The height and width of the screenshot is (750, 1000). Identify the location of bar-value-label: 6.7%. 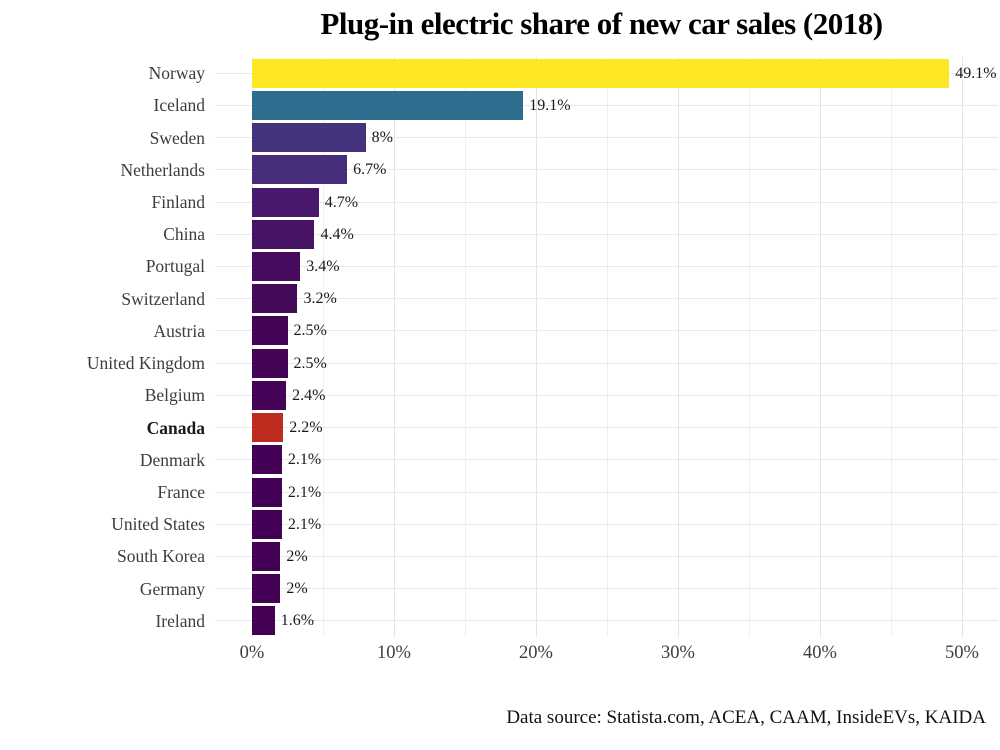
(370, 170).